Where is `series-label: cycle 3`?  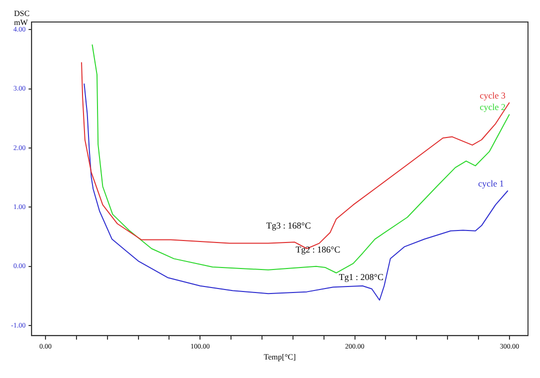 series-label: cycle 3 is located at coordinates (493, 95).